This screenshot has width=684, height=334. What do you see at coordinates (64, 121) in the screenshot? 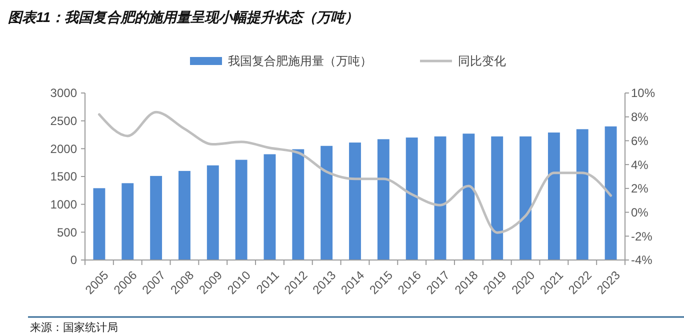
I see `y-tick-label: 2500` at bounding box center [64, 121].